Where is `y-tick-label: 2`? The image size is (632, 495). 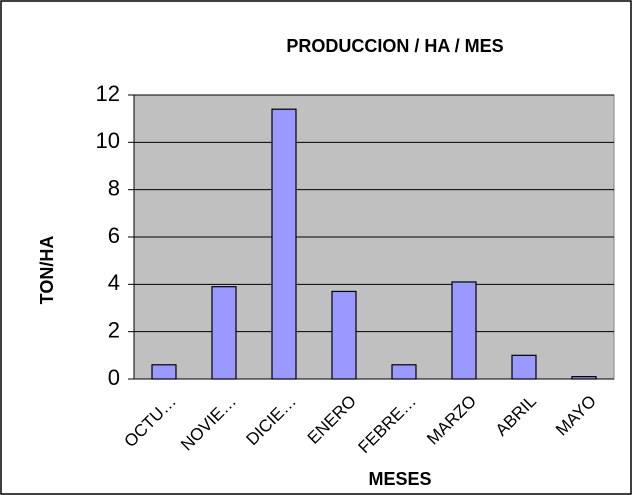
y-tick-label: 2 is located at coordinates (114, 329).